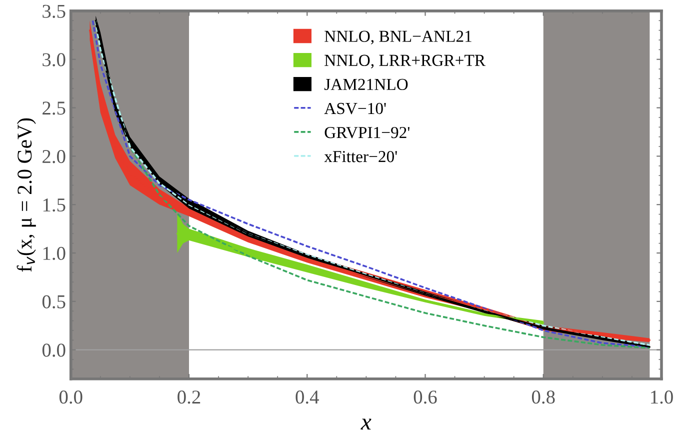  I want to click on y-tick-label: 0.5, so click(54, 301).